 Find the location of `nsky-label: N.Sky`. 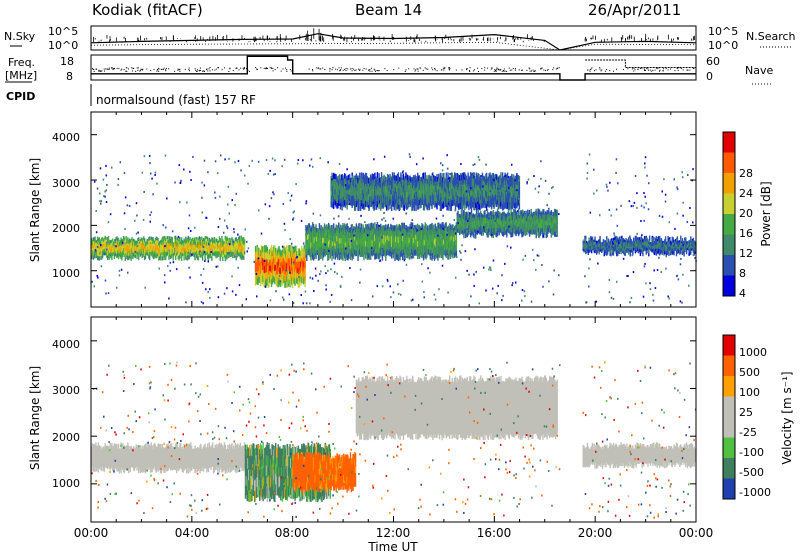

nsky-label: N.Sky is located at coordinates (20, 36).